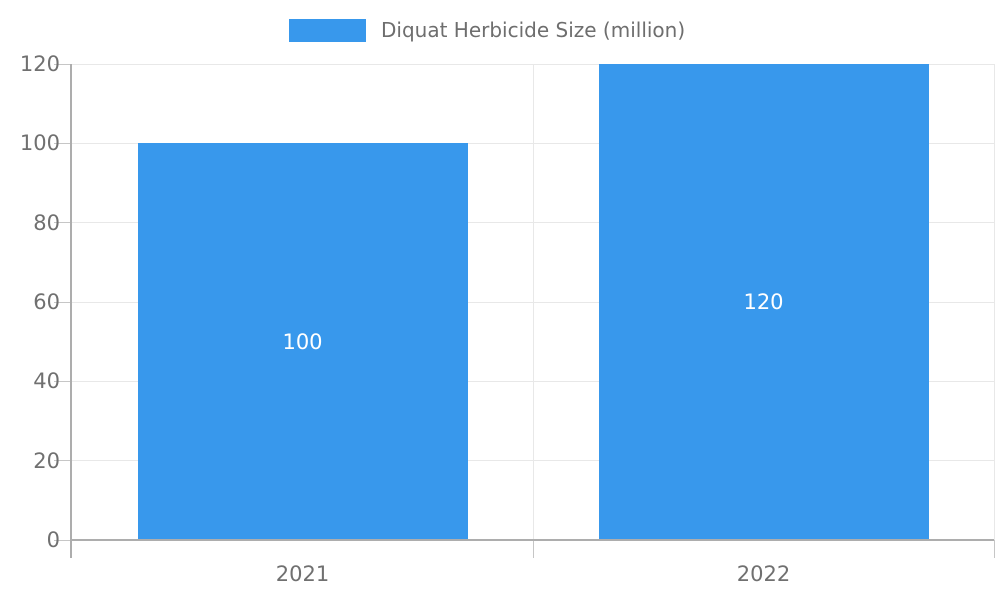 This screenshot has height=600, width=1000. Describe the element at coordinates (763, 574) in the screenshot. I see `x-tick-label-2022: 2022` at that location.